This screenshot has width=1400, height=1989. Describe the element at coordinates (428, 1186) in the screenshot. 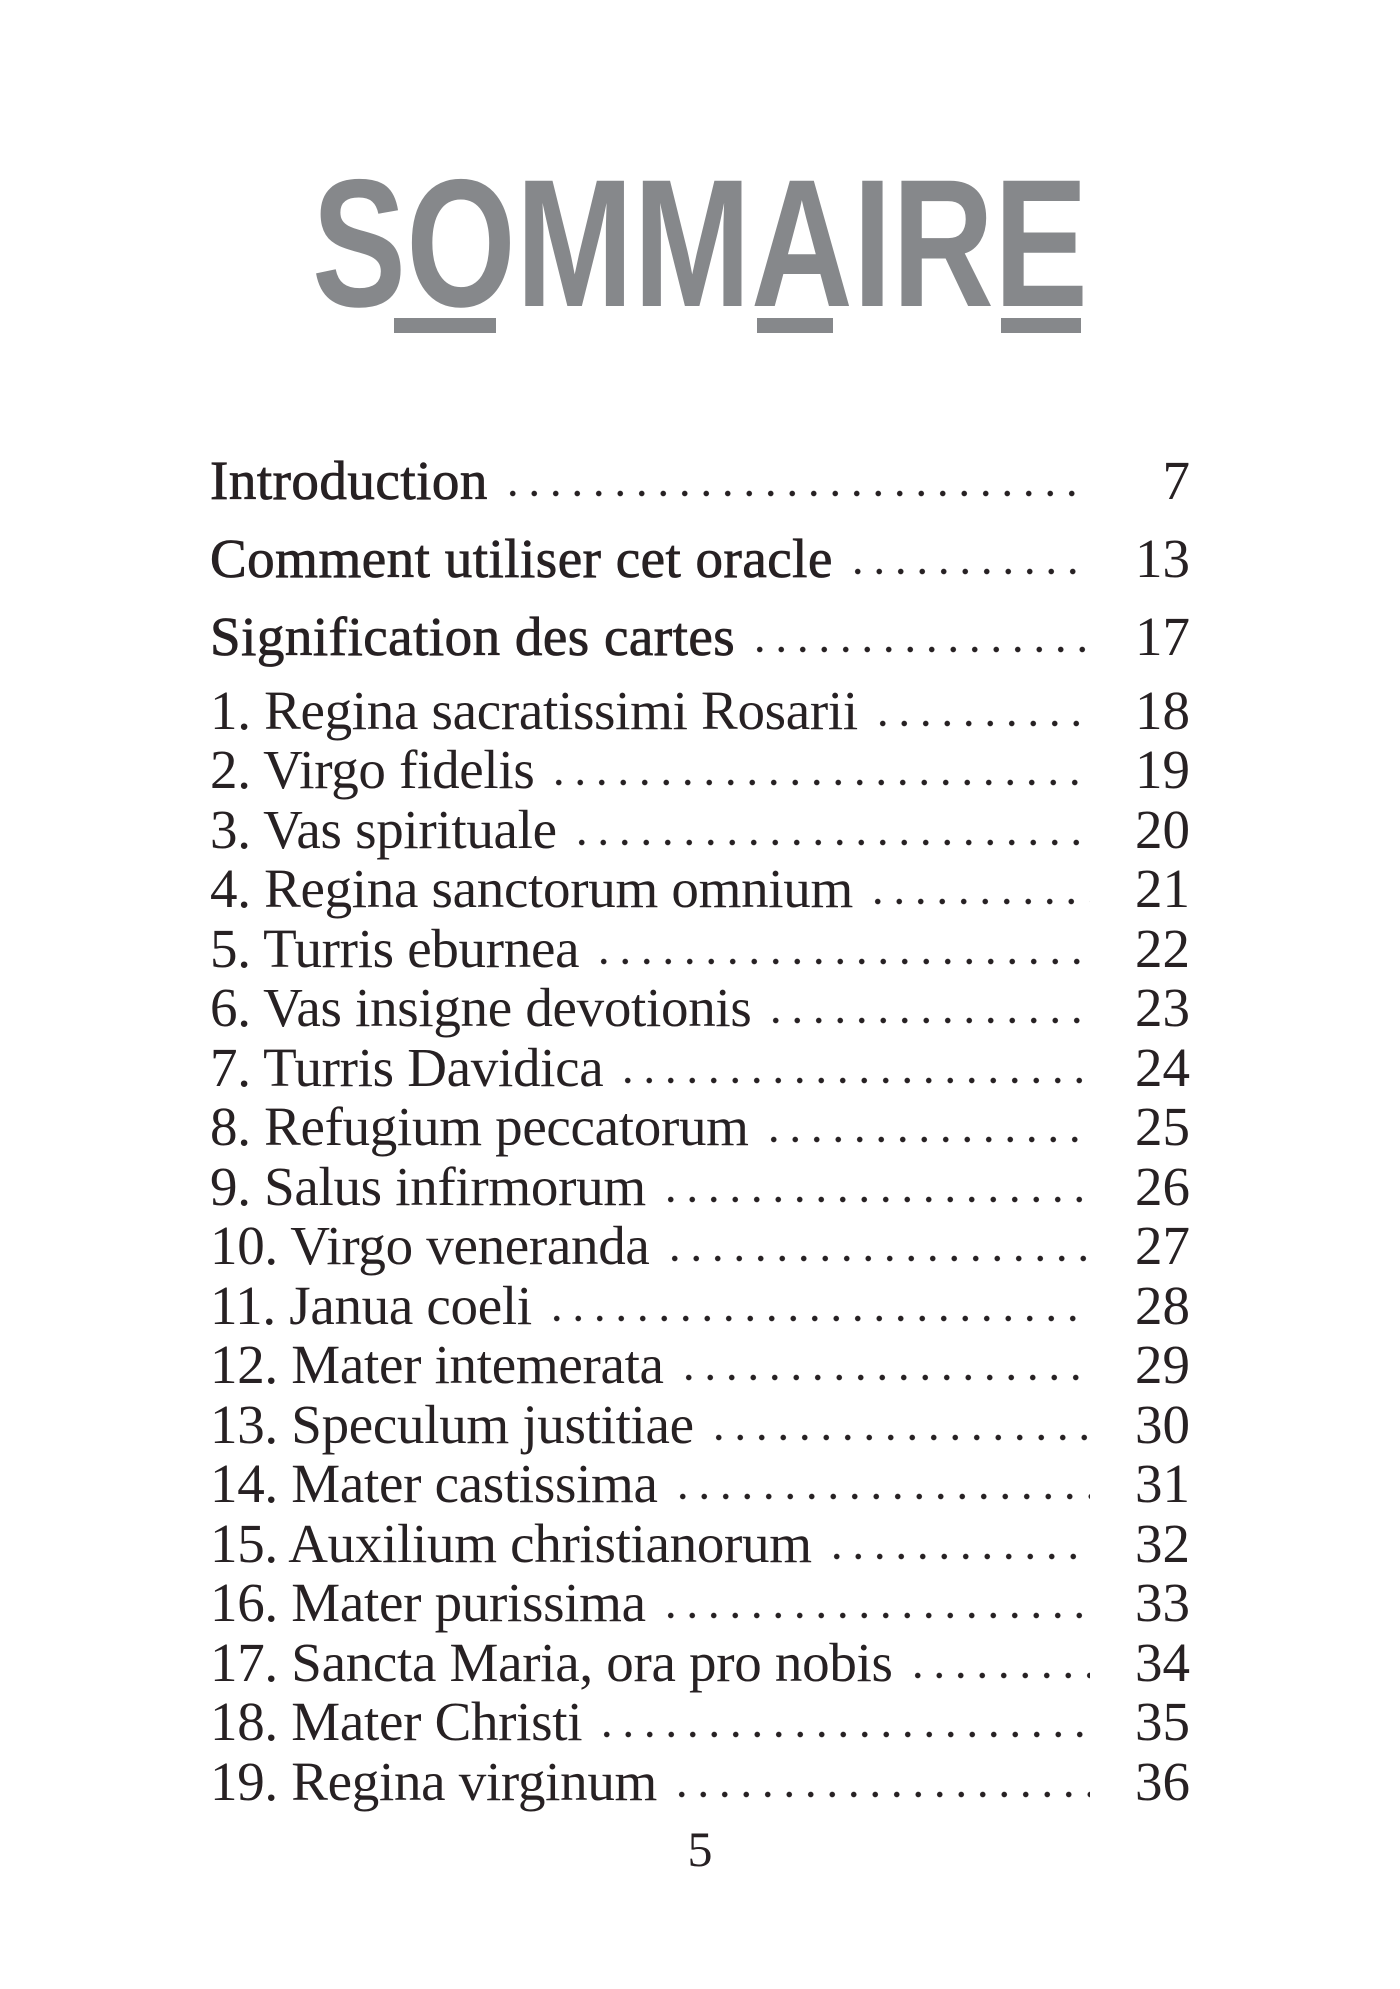

I see `toc-entry-label: 9. Salus infirmorum` at that location.